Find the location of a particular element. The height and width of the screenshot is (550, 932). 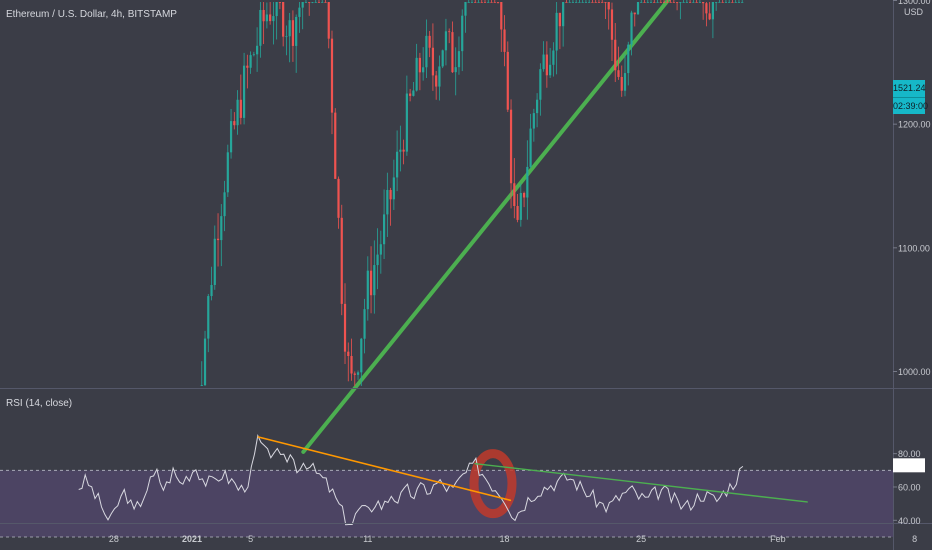

current-price-value: 1521.24 is located at coordinates (909, 88).